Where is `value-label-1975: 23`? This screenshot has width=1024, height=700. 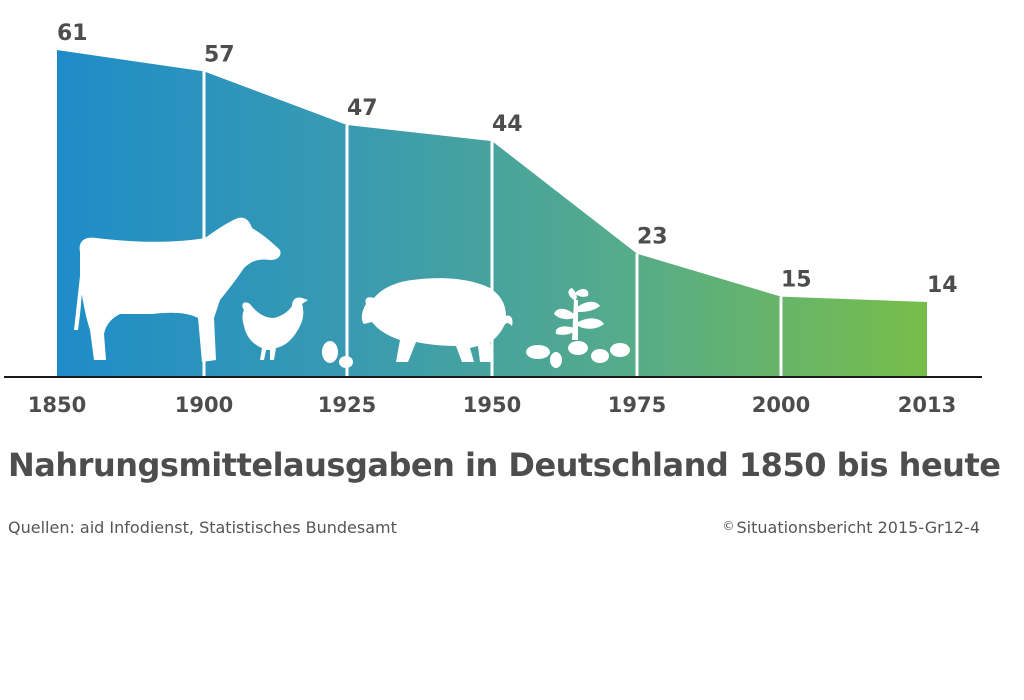
value-label-1975: 23 is located at coordinates (652, 237).